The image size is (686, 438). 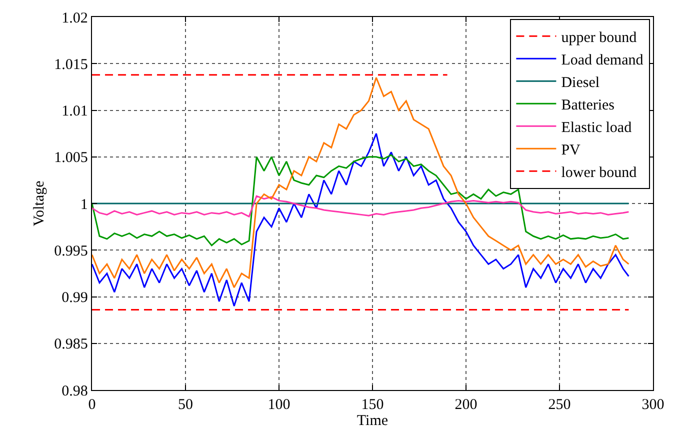 I want to click on legend-label: Elastic load, so click(x=596, y=128).